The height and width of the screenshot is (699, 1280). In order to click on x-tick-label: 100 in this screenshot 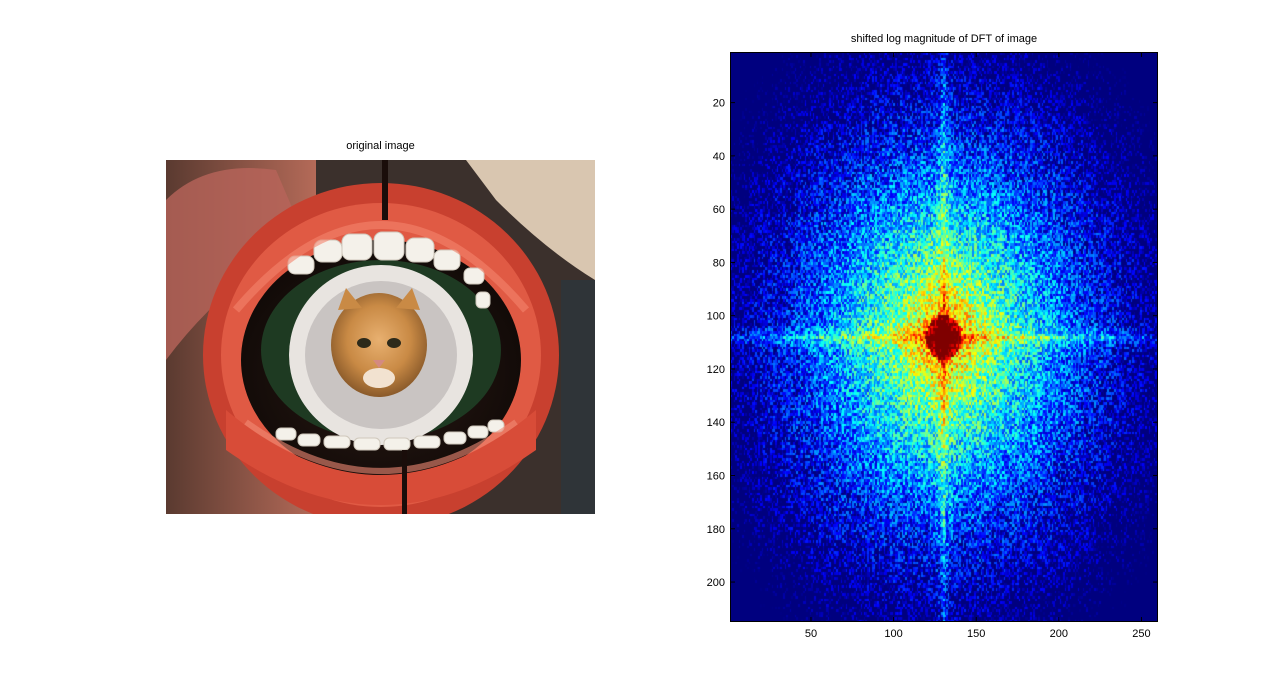, I will do `click(893, 634)`.